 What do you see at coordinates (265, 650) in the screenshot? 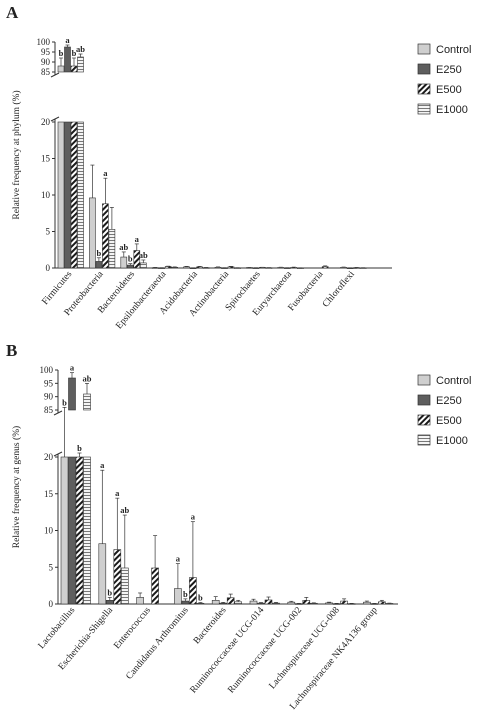
I see `category-label-ruminococcaceae-ucg-002: Ruminococcaceae UCG-002` at bounding box center [265, 650].